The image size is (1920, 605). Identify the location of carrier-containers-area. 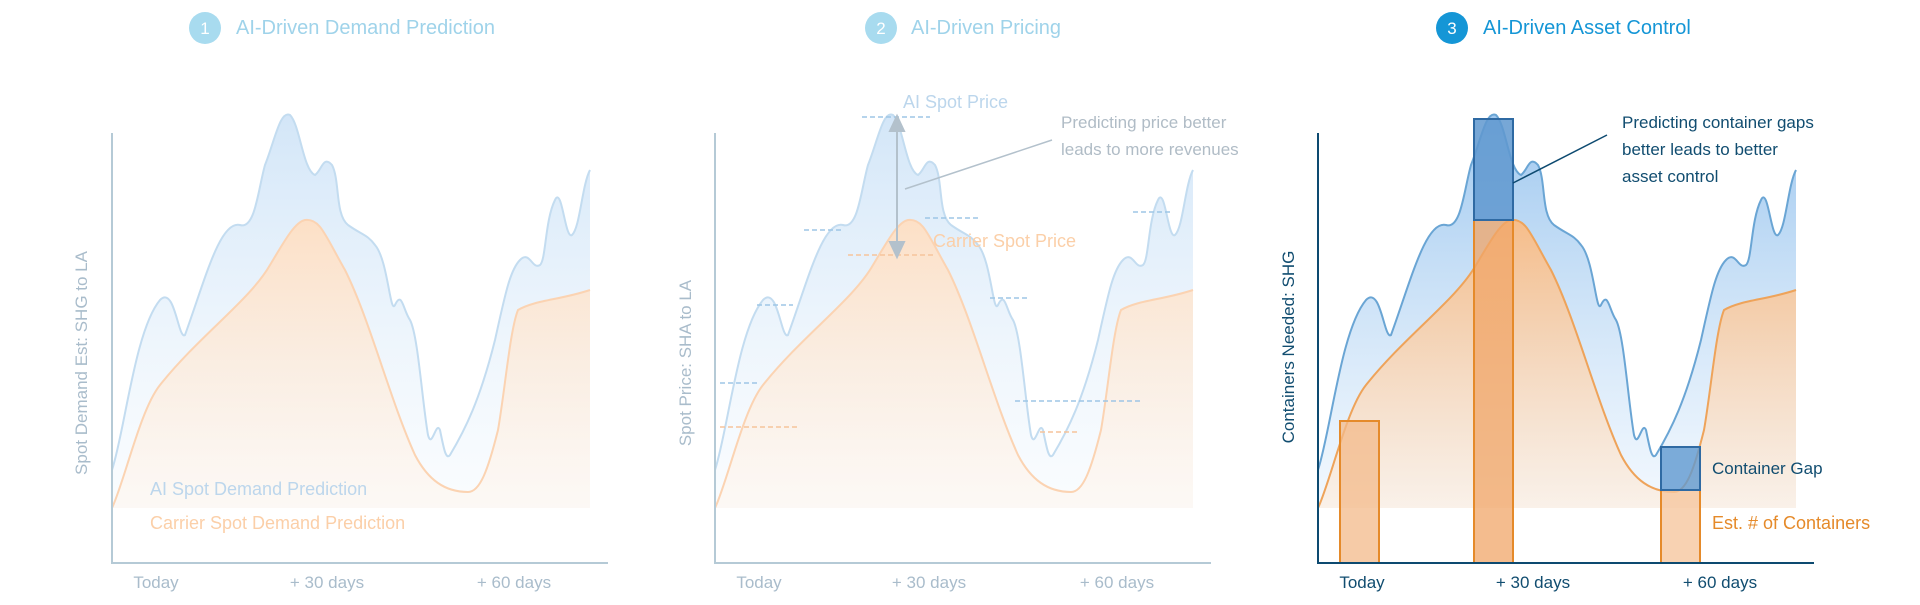
(1557, 363).